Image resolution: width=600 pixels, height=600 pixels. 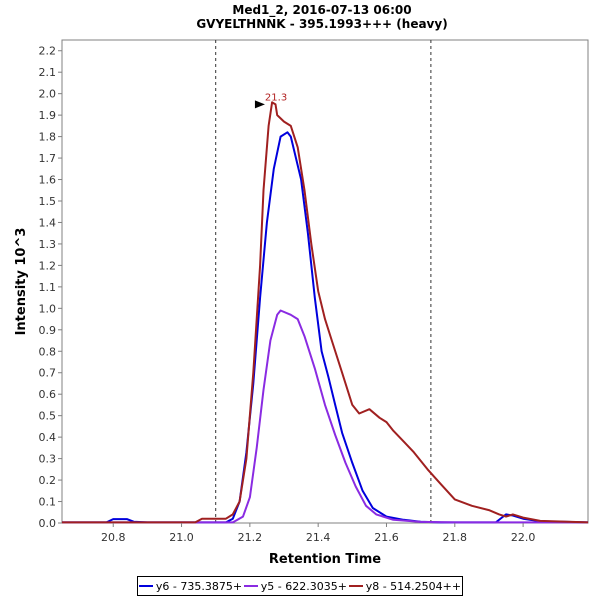 What do you see at coordinates (303, 586) in the screenshot?
I see `legend-label: y5 - 622.3035+` at bounding box center [303, 586].